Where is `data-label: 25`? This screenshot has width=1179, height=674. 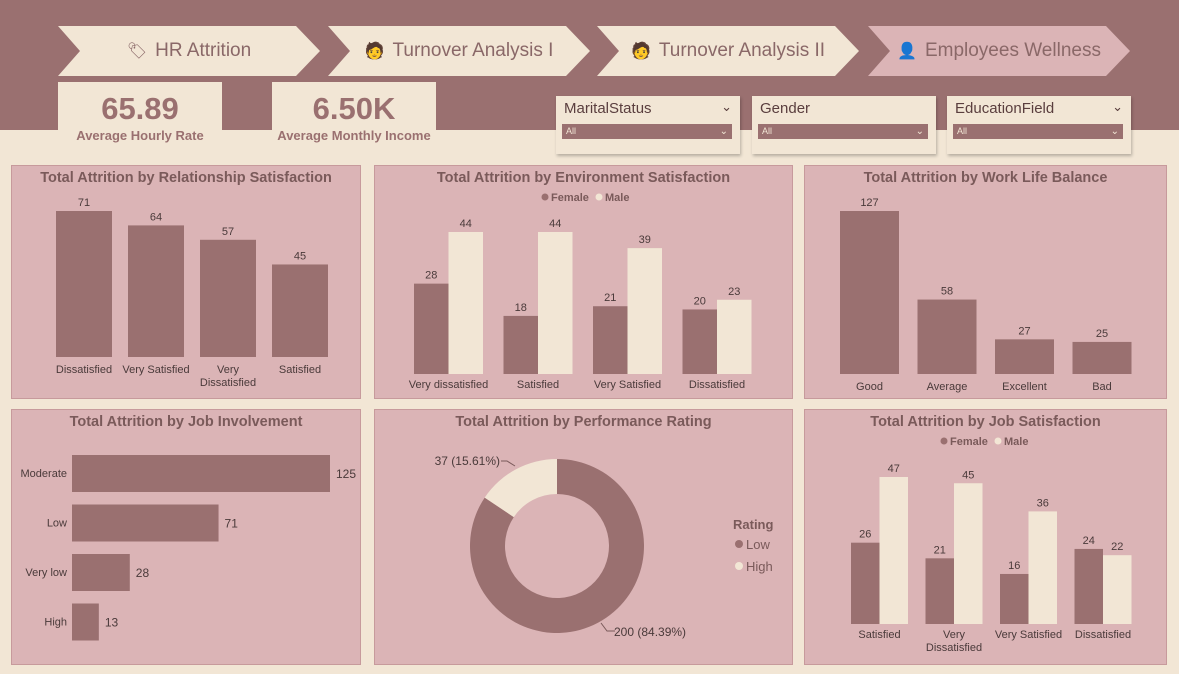
data-label: 25 is located at coordinates (1102, 334).